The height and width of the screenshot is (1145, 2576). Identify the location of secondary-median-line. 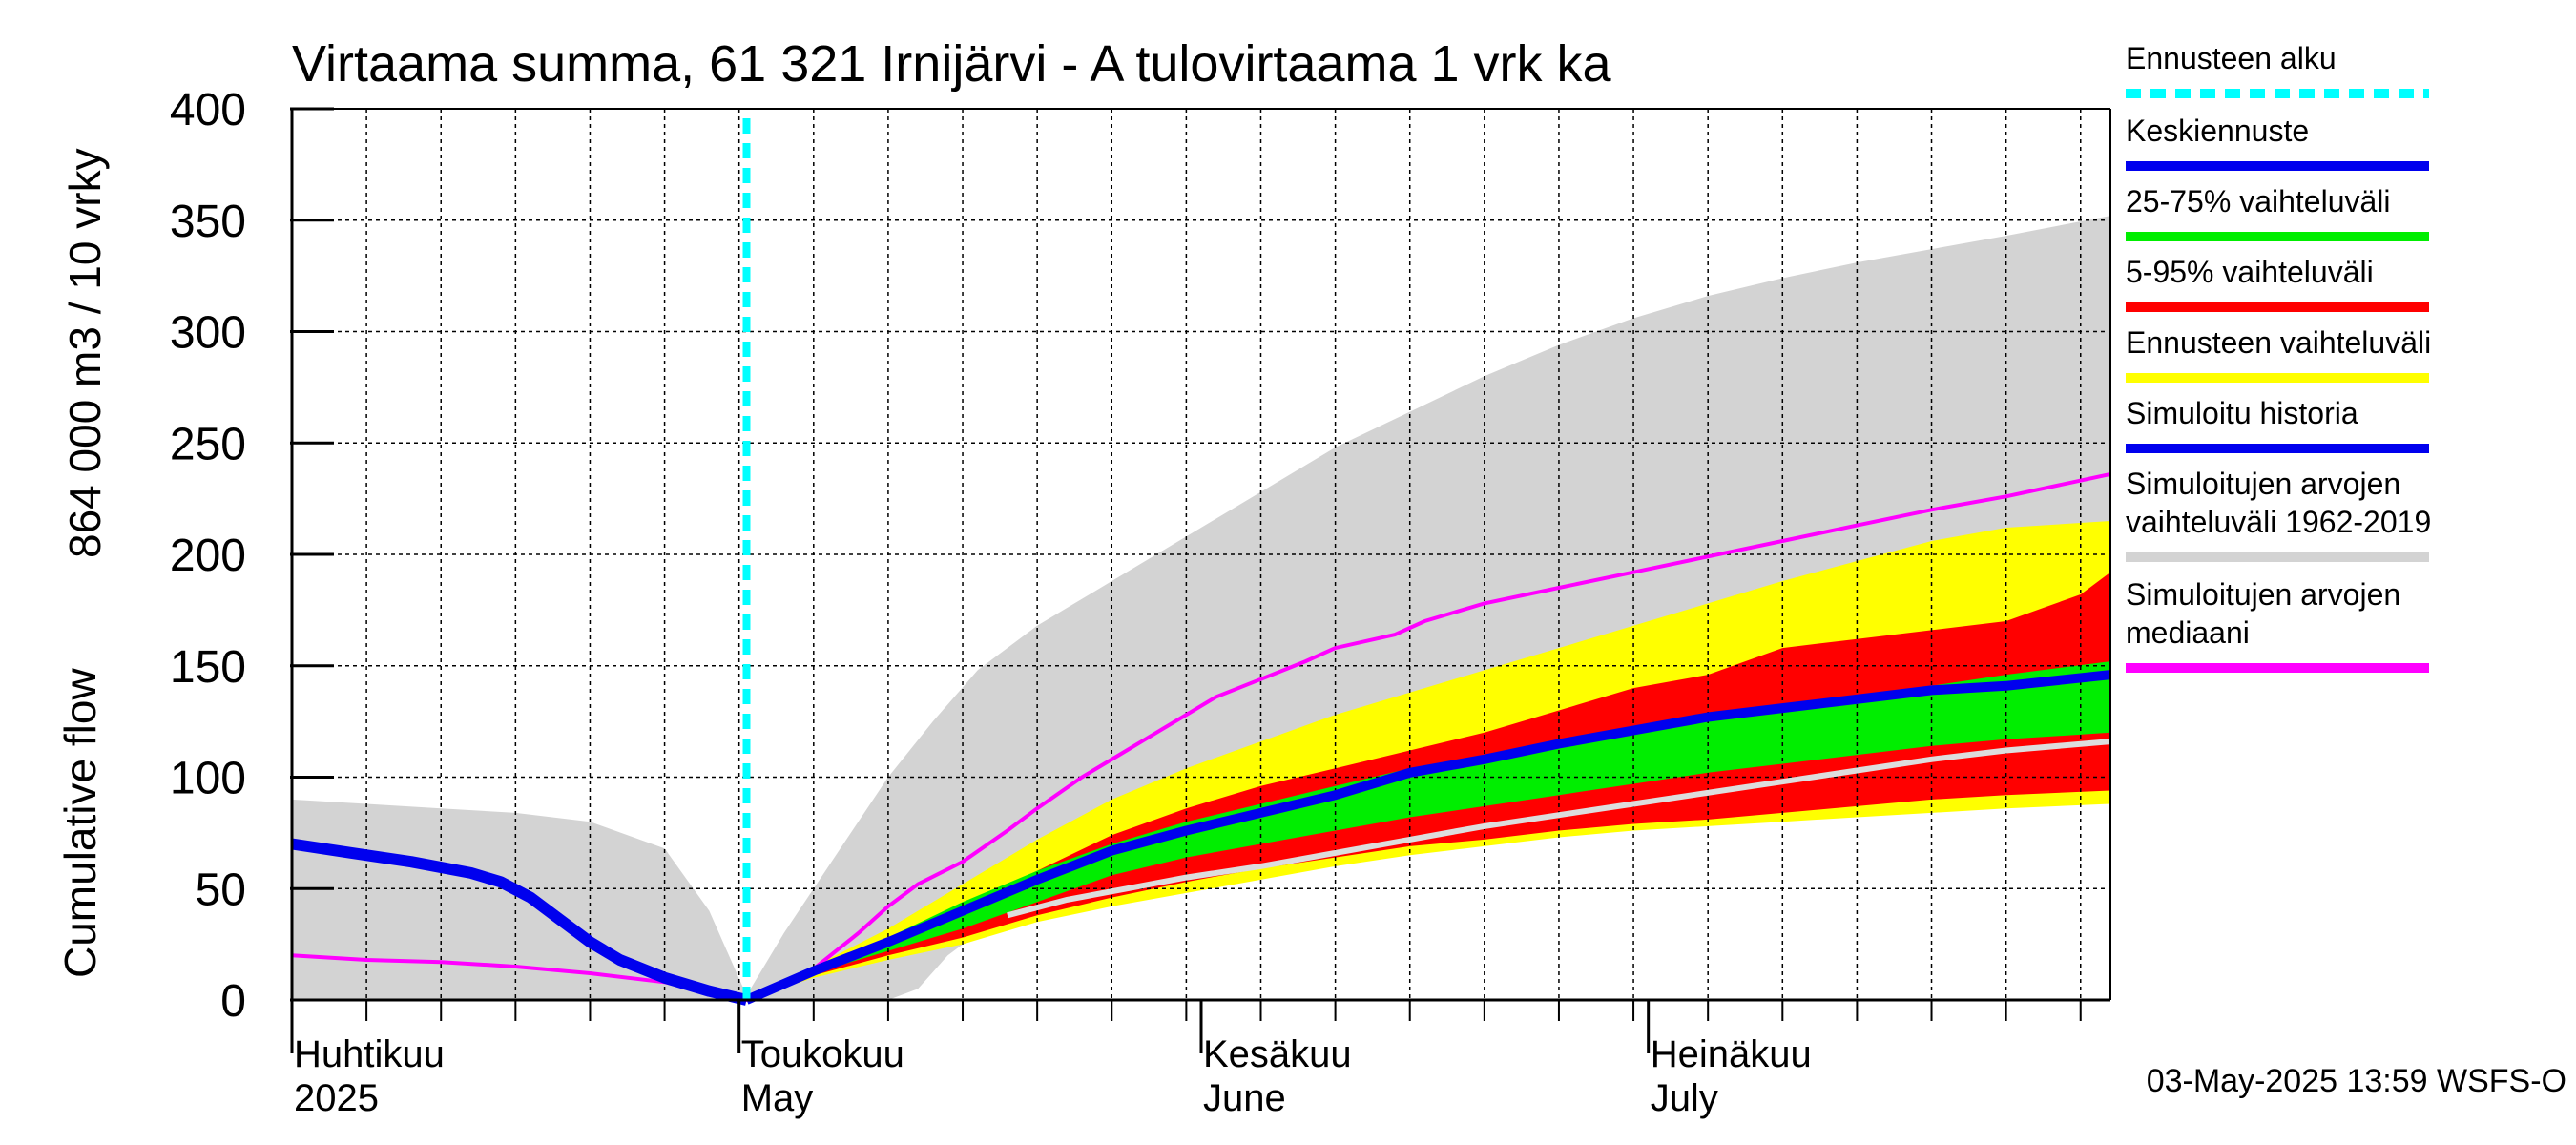
(1559, 829).